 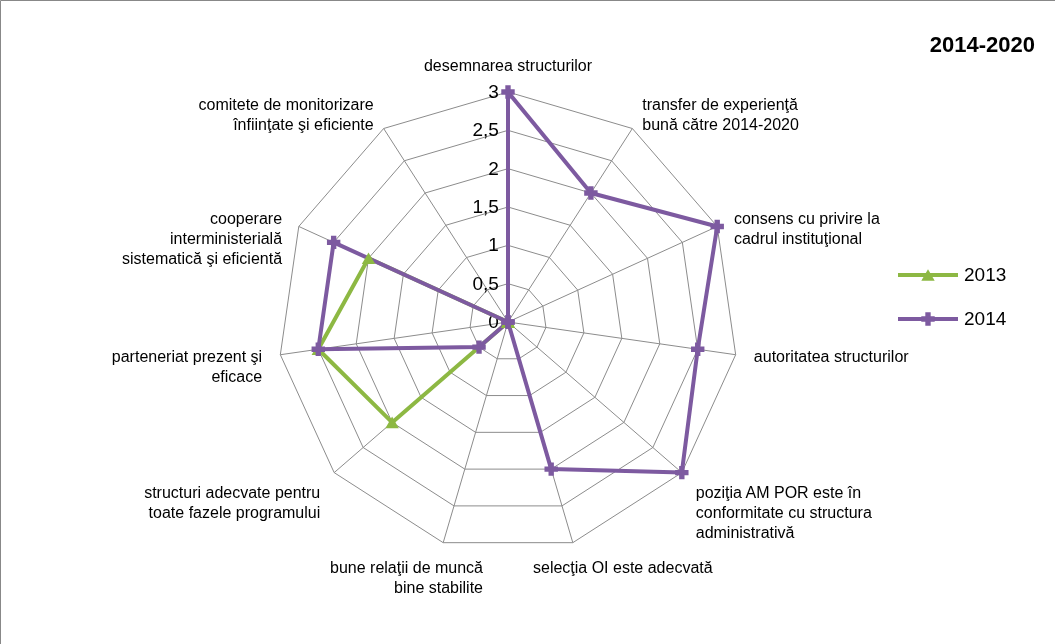 I want to click on spoke-label: poziţia AM POR este în conformitate cu structura administrativă, so click(x=783, y=512).